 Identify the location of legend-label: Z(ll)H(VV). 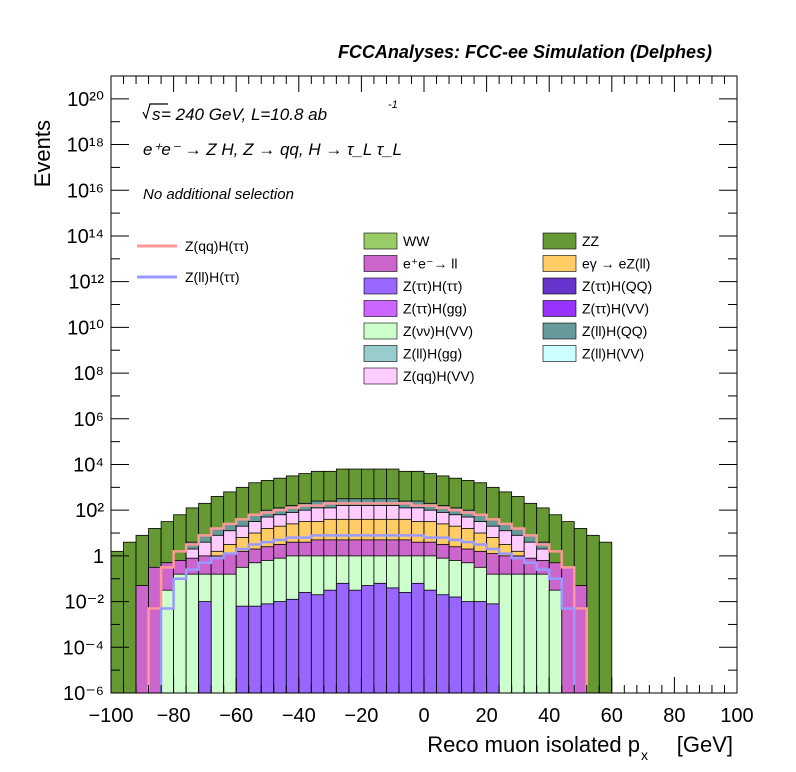
(613, 354).